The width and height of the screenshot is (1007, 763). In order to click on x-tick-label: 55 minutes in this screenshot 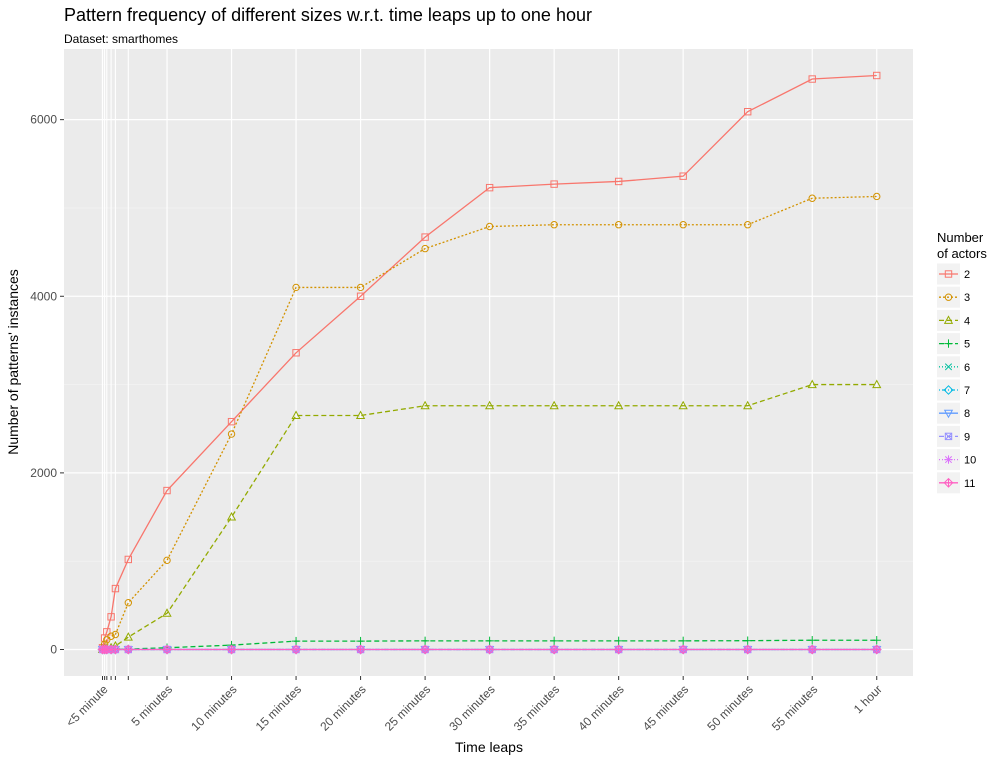, I will do `click(794, 707)`.